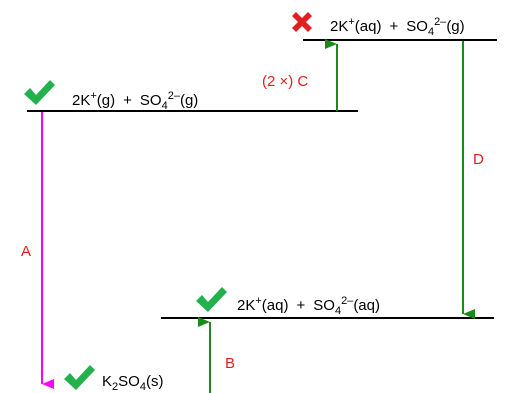 Image resolution: width=515 pixels, height=393 pixels. Describe the element at coordinates (308, 306) in the screenshot. I see `aqueous-label: 2K+(aq) + SO42–(aq)` at that location.